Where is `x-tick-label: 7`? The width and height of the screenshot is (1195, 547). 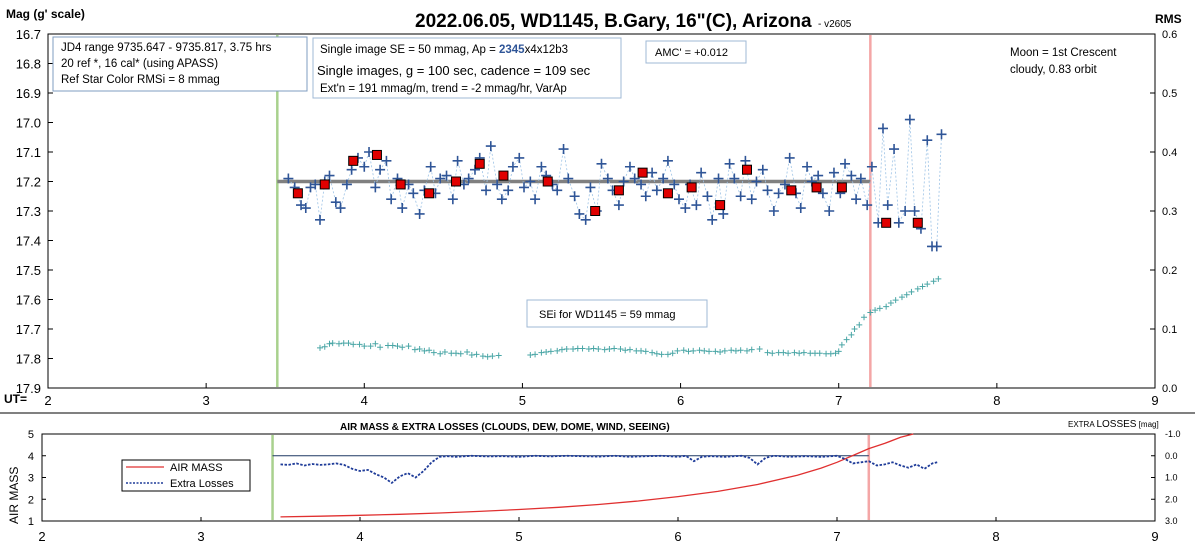 x-tick-label: 7 is located at coordinates (838, 400).